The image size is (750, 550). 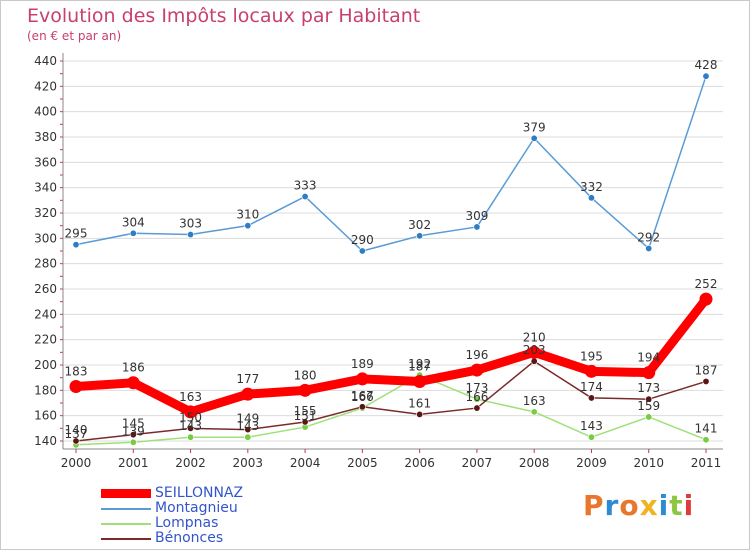 I want to click on data-label: 303, so click(x=190, y=224).